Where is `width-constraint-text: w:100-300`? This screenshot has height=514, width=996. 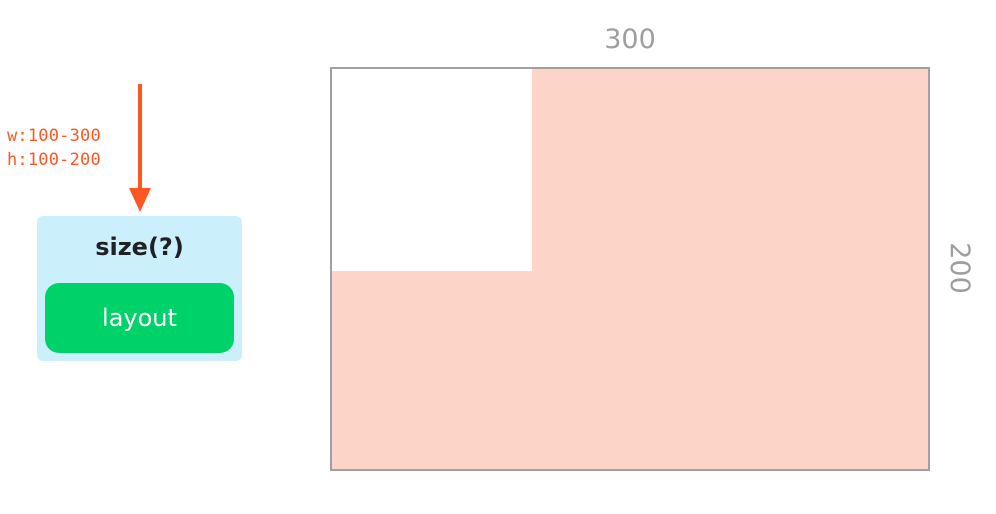
width-constraint-text: w:100-300 is located at coordinates (54, 136).